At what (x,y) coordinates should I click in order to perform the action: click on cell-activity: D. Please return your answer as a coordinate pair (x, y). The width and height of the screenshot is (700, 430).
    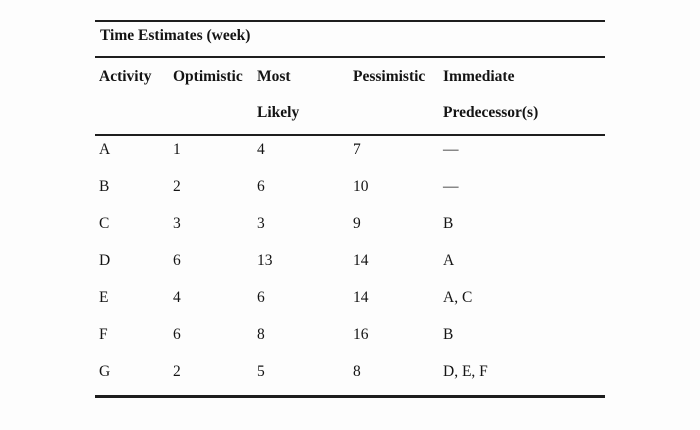
    Looking at the image, I should click on (105, 260).